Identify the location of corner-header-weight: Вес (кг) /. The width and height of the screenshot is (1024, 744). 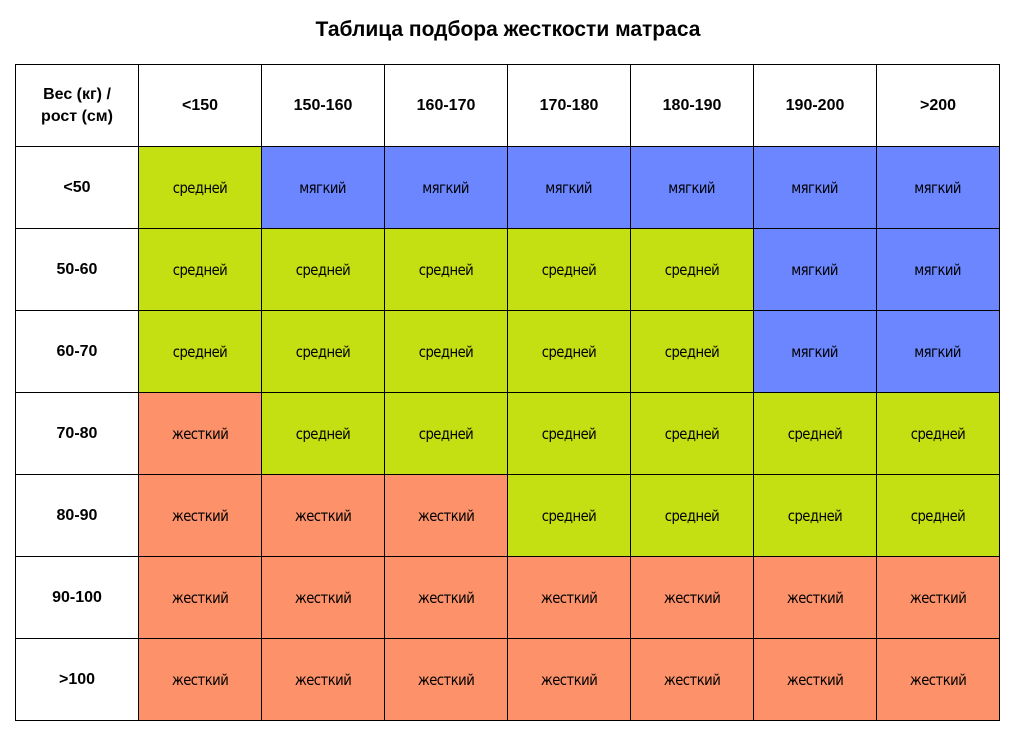
(77, 94).